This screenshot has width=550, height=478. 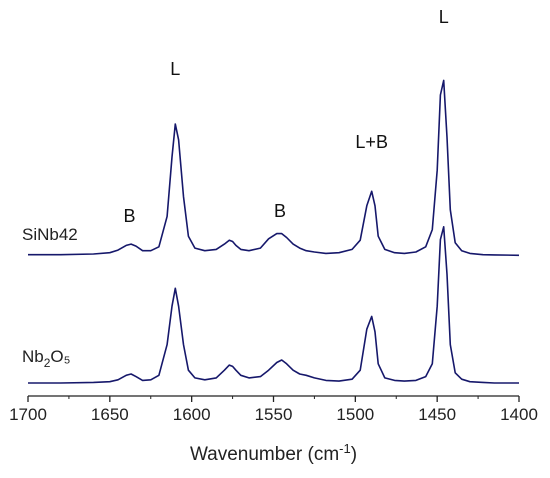 What do you see at coordinates (46, 358) in the screenshot?
I see `series-label-1: Nb2O₅` at bounding box center [46, 358].